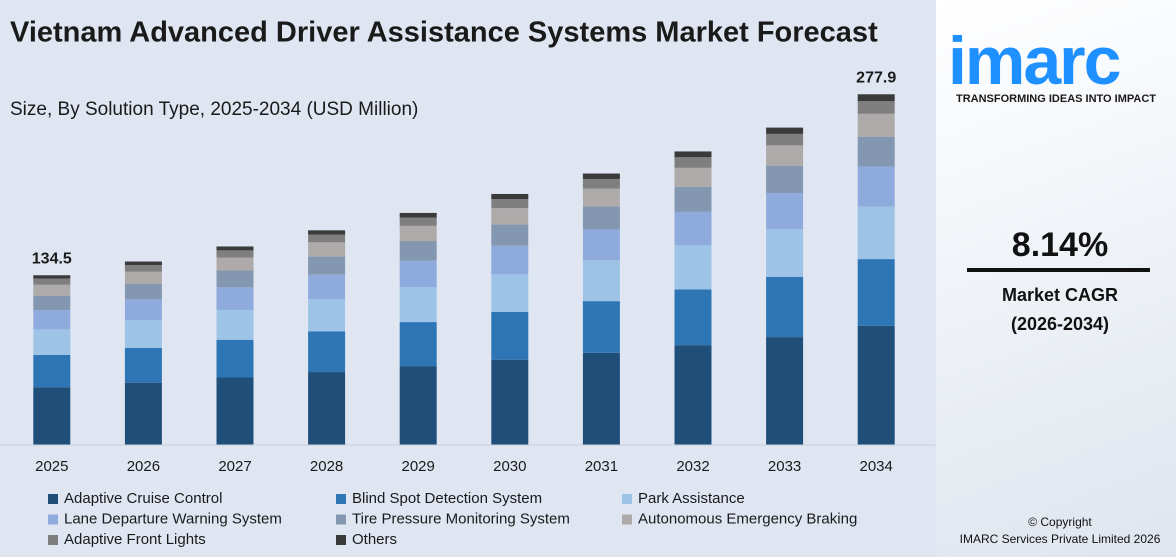 The height and width of the screenshot is (557, 1176). What do you see at coordinates (418, 466) in the screenshot?
I see `x-tick-label: 2029` at bounding box center [418, 466].